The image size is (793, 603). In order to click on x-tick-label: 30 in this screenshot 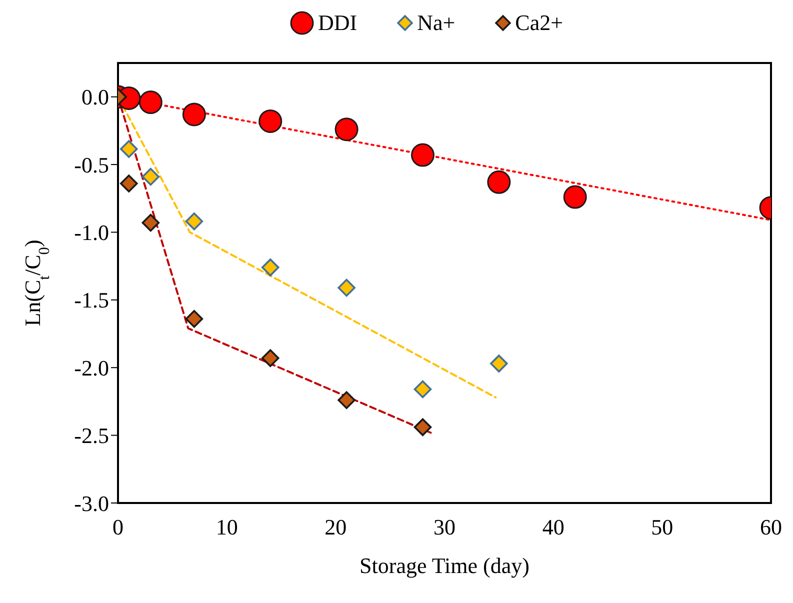, I will do `click(445, 527)`.